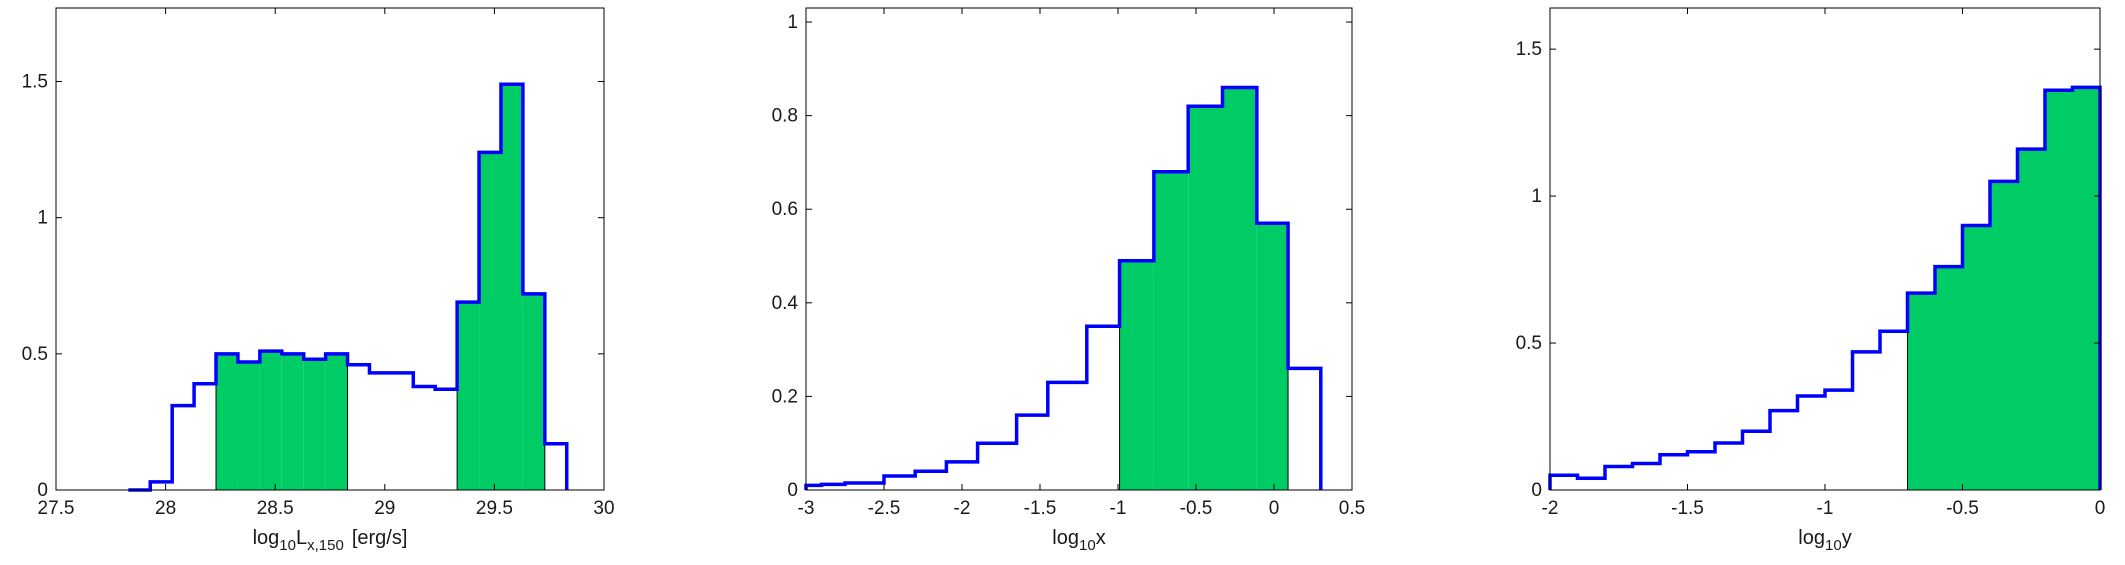 The height and width of the screenshot is (565, 2125). Describe the element at coordinates (785, 116) in the screenshot. I see `y-tick-label: 0.8` at that location.